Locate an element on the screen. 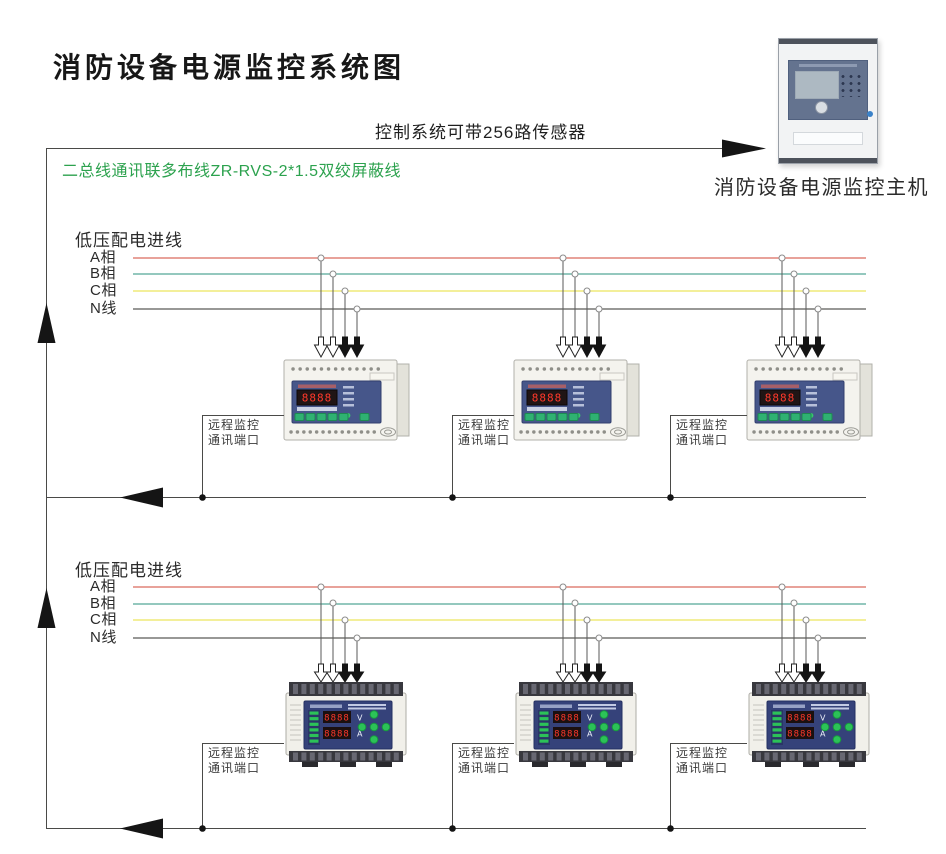 This screenshot has height=854, width=946. host-top-trim is located at coordinates (828, 41).